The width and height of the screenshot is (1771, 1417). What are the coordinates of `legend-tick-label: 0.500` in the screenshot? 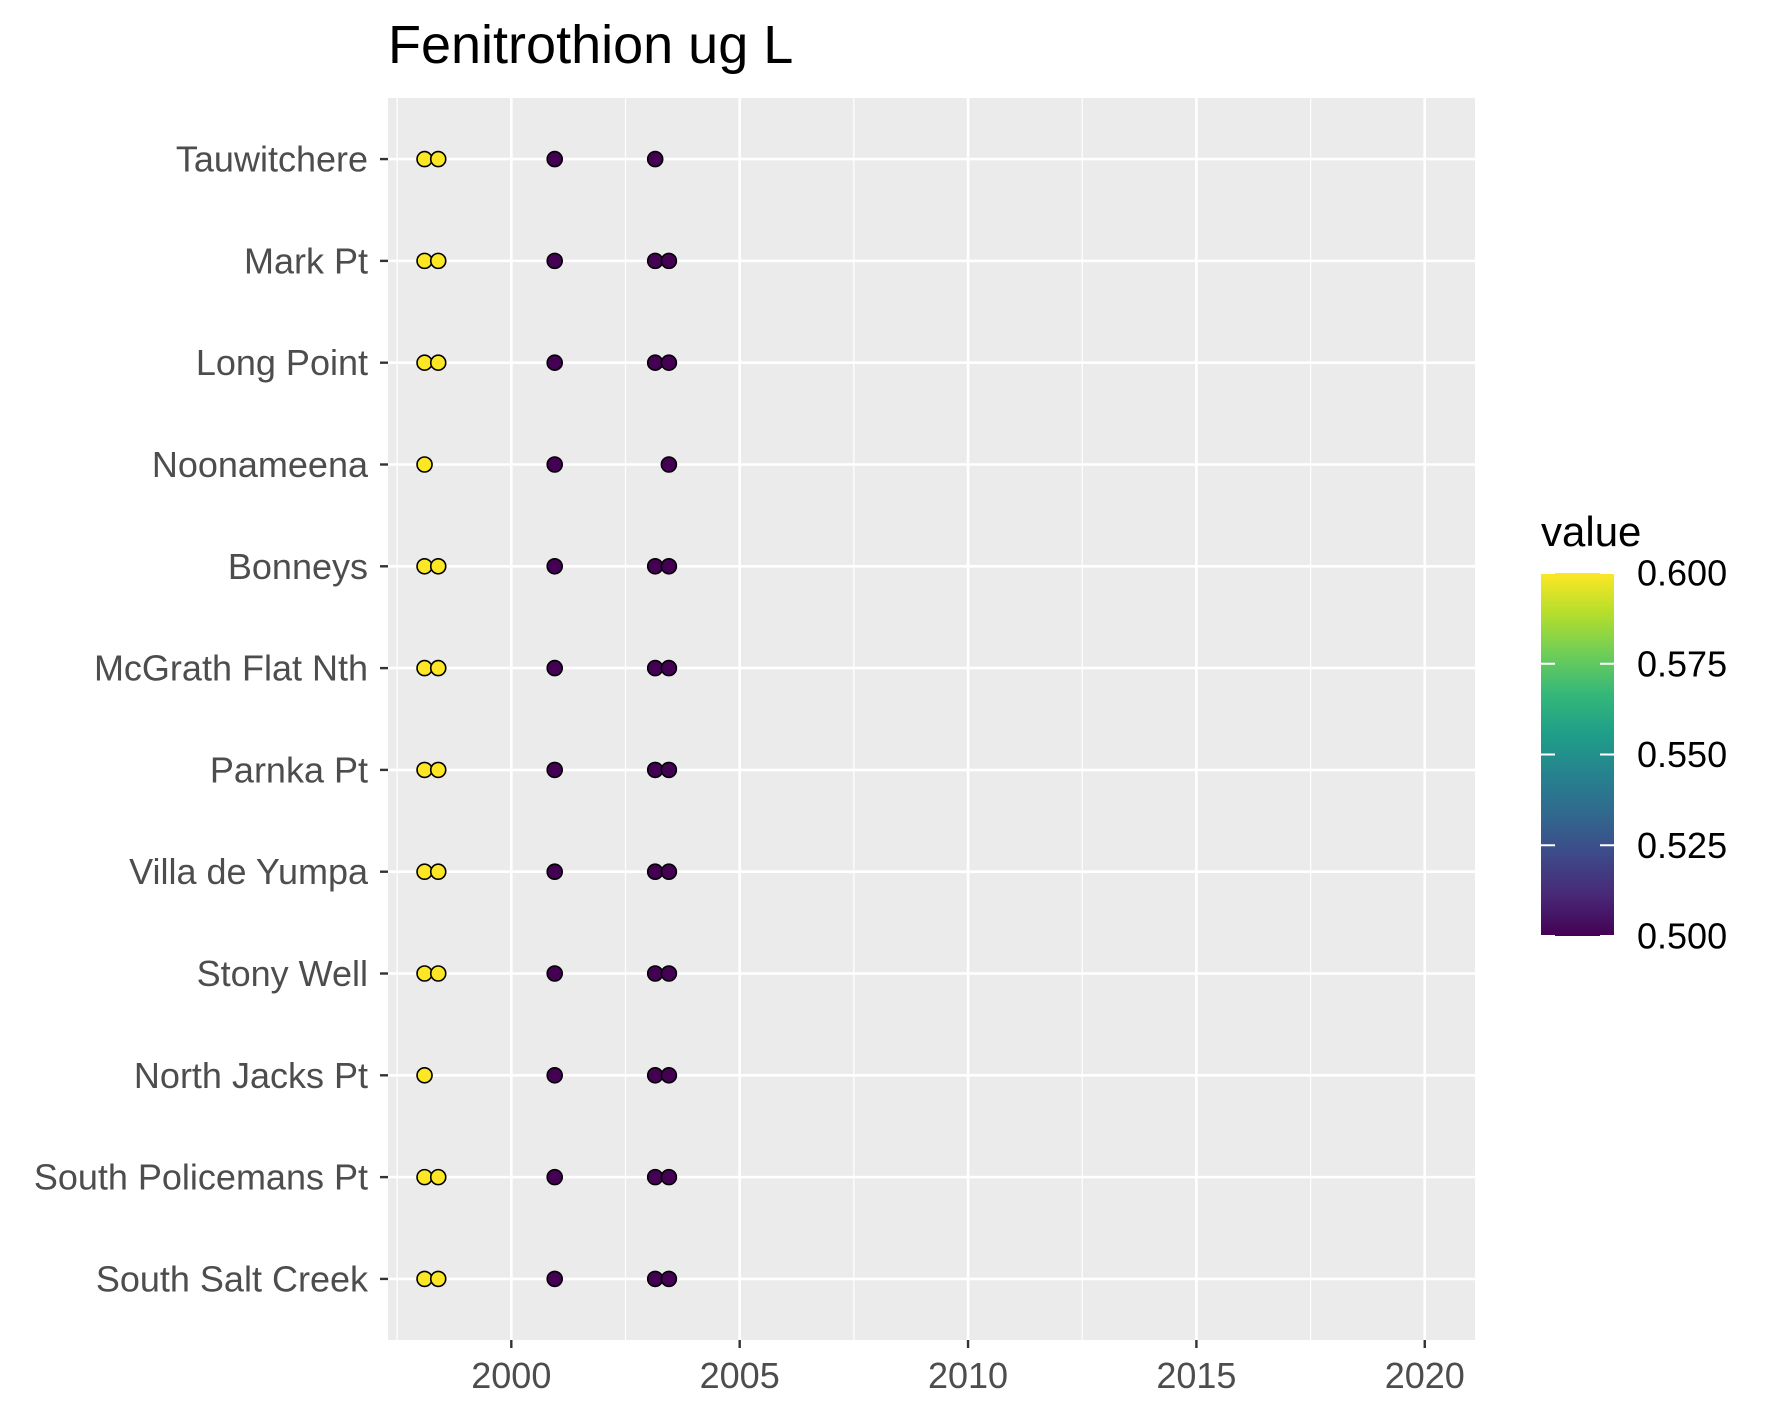 It's located at (1682, 936).